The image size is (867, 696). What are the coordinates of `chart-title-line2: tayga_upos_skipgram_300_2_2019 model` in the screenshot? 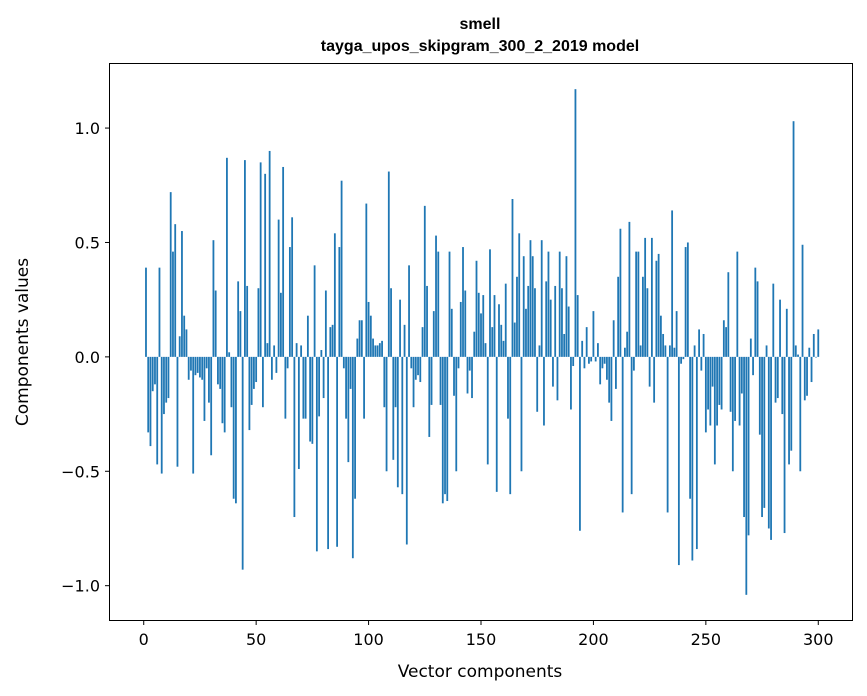 It's located at (480, 46).